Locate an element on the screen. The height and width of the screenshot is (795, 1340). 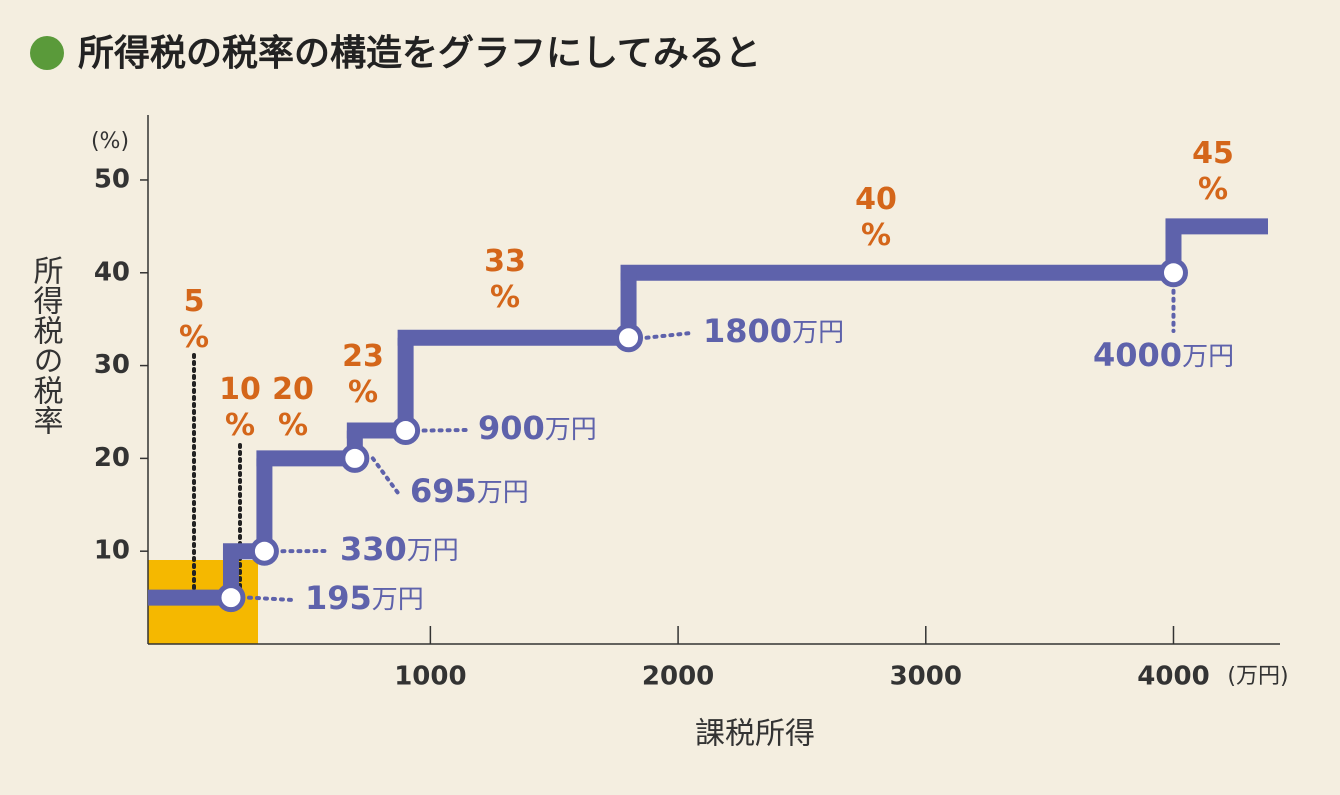
break-label: 195万円 is located at coordinates (364, 598).